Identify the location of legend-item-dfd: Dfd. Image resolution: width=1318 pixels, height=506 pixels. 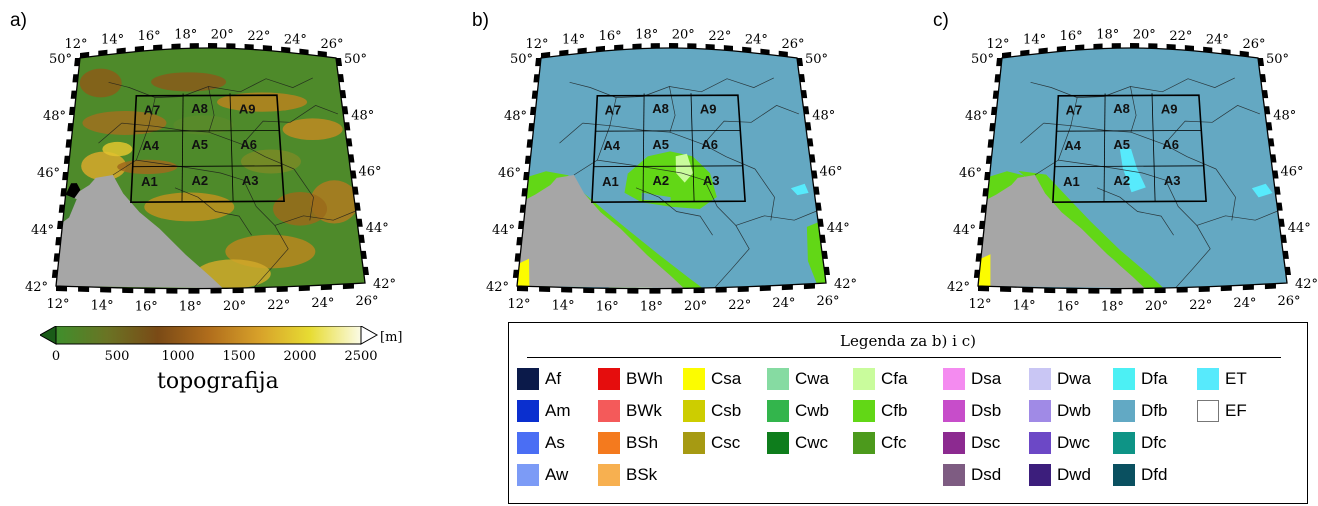
(1140, 475).